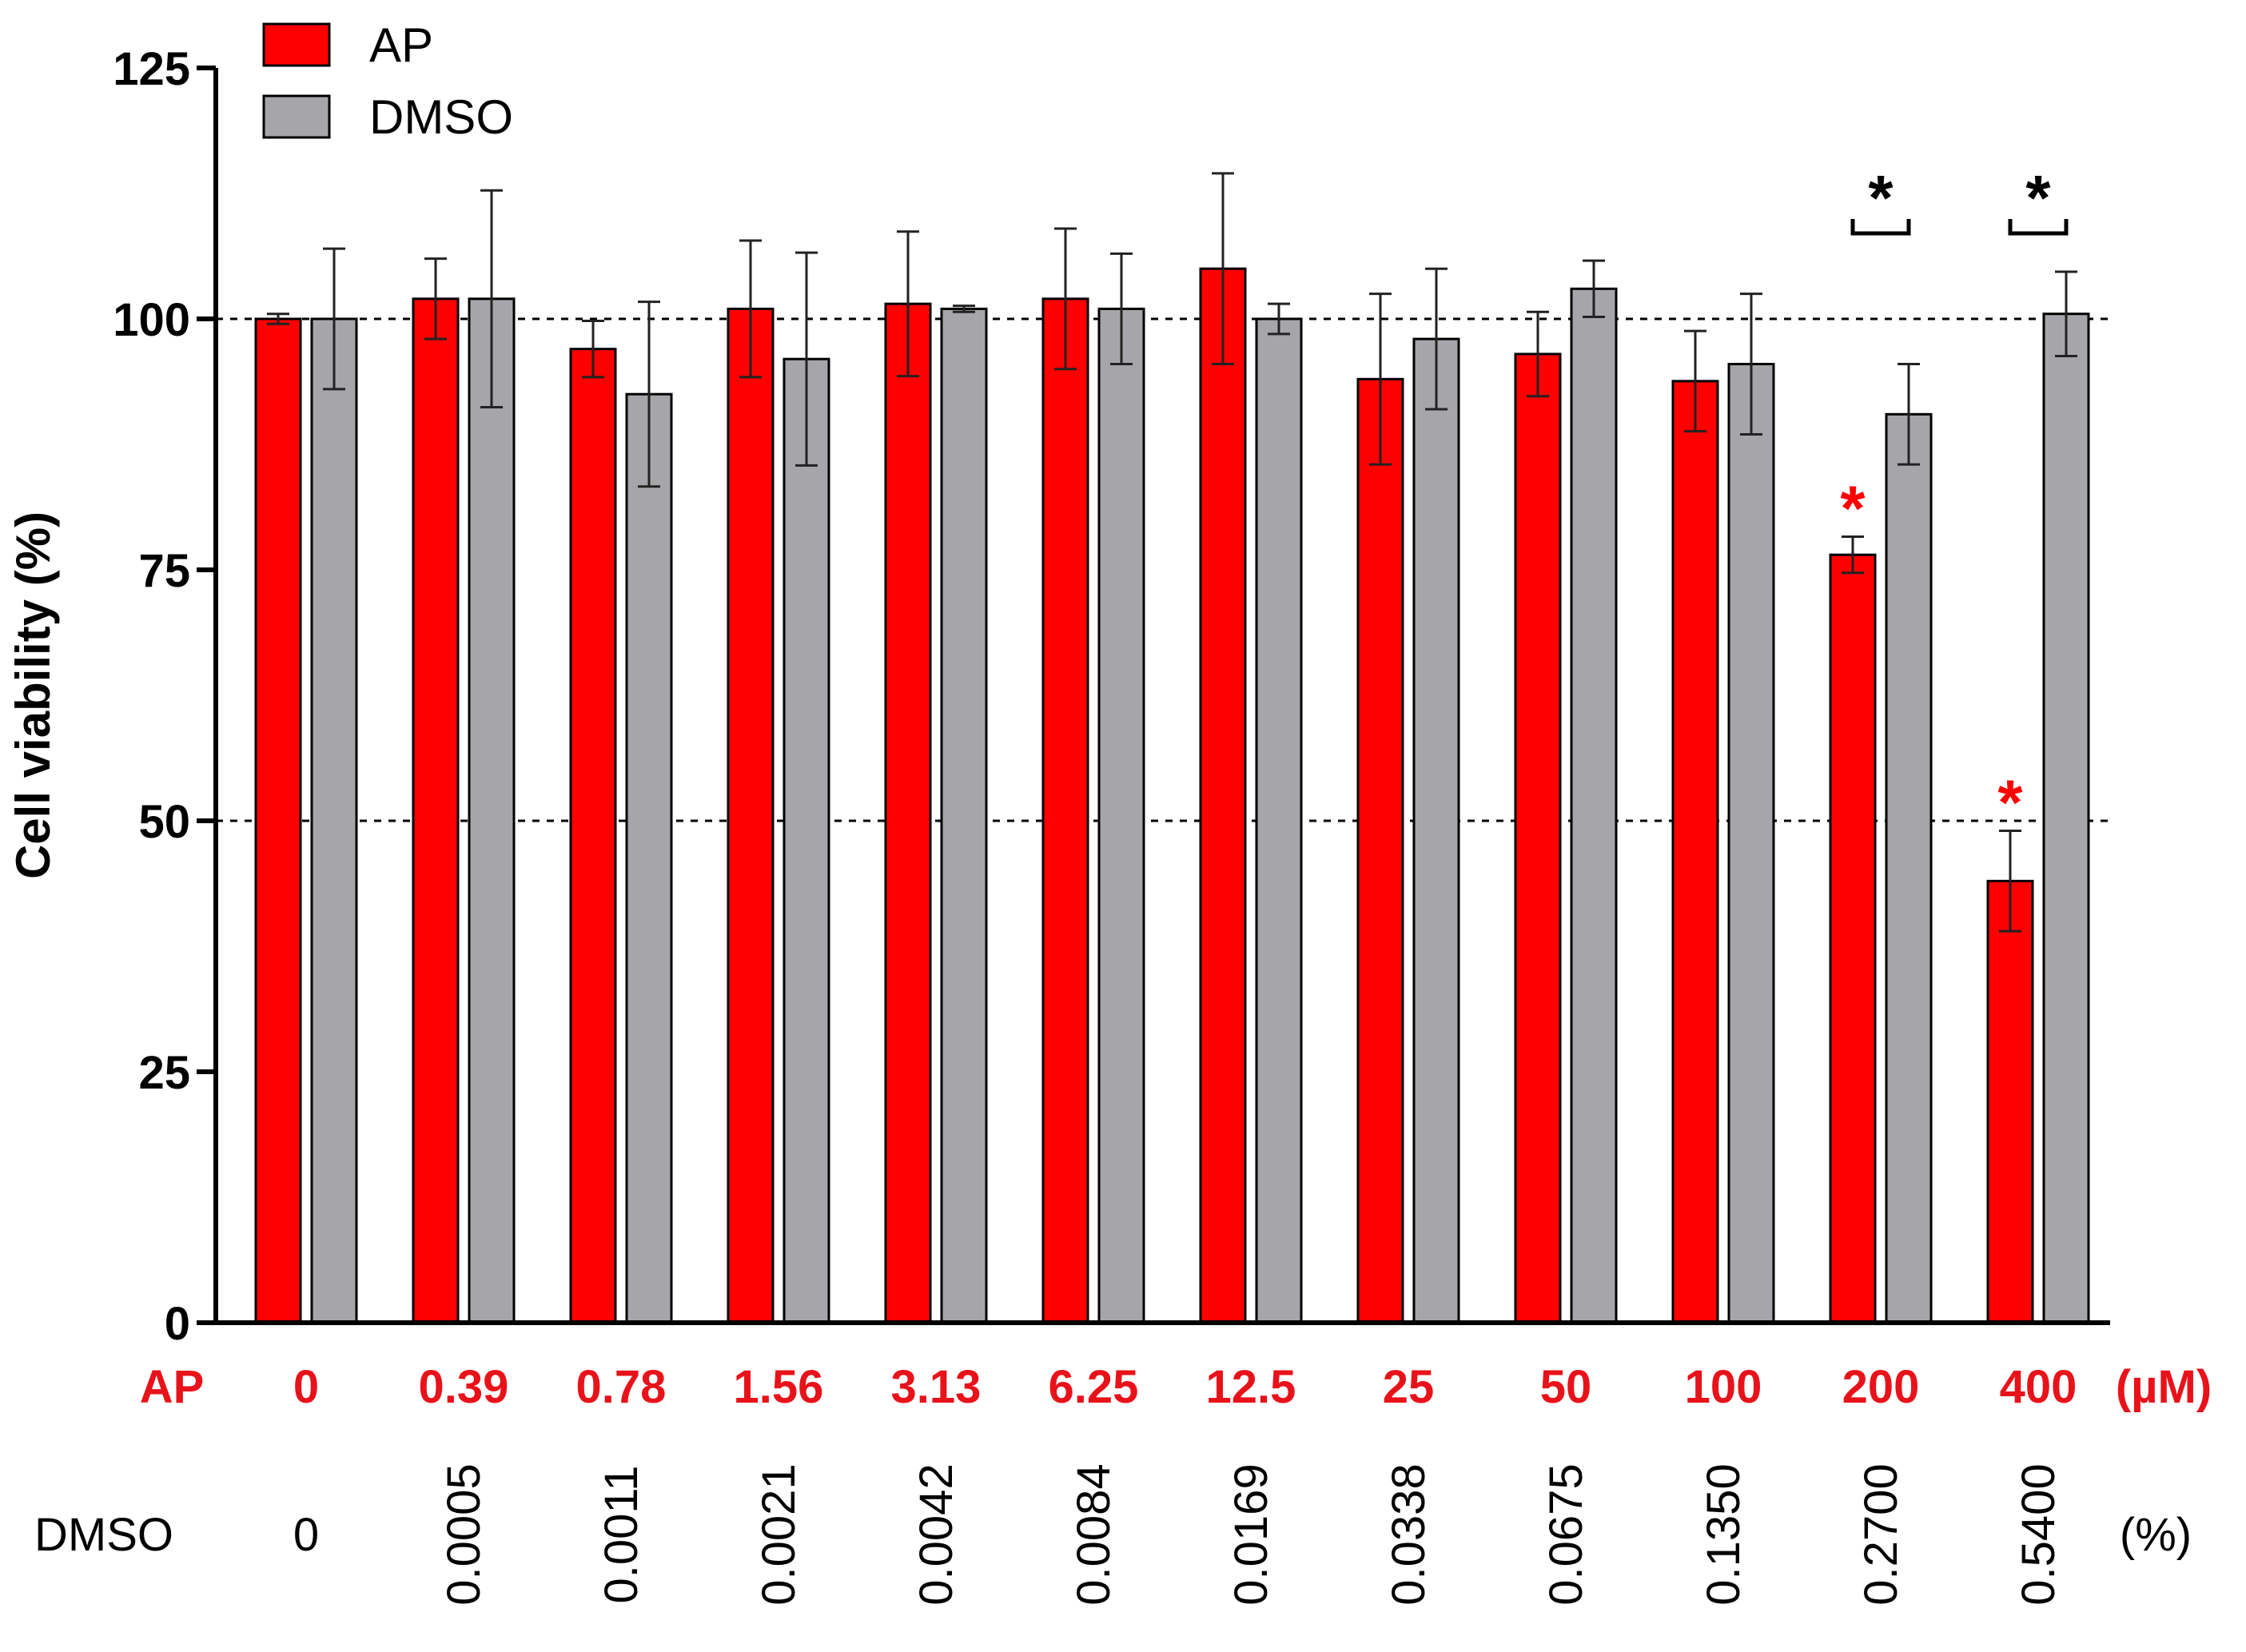 The height and width of the screenshot is (1652, 2246). Describe the element at coordinates (103, 1535) in the screenshot. I see `dmso-row-label: DMSO` at that location.